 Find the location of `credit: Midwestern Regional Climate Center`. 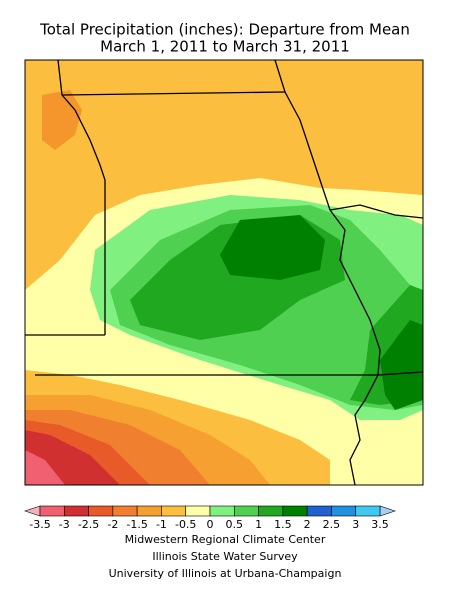

credit: Midwestern Regional Climate Center is located at coordinates (225, 539).